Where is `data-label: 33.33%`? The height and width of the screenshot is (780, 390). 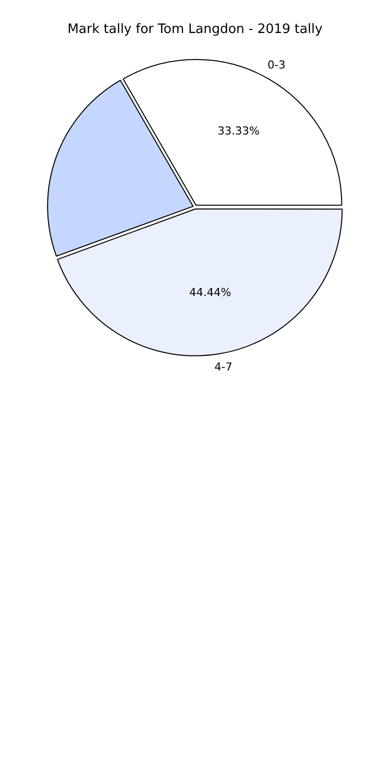
data-label: 33.33% is located at coordinates (239, 131).